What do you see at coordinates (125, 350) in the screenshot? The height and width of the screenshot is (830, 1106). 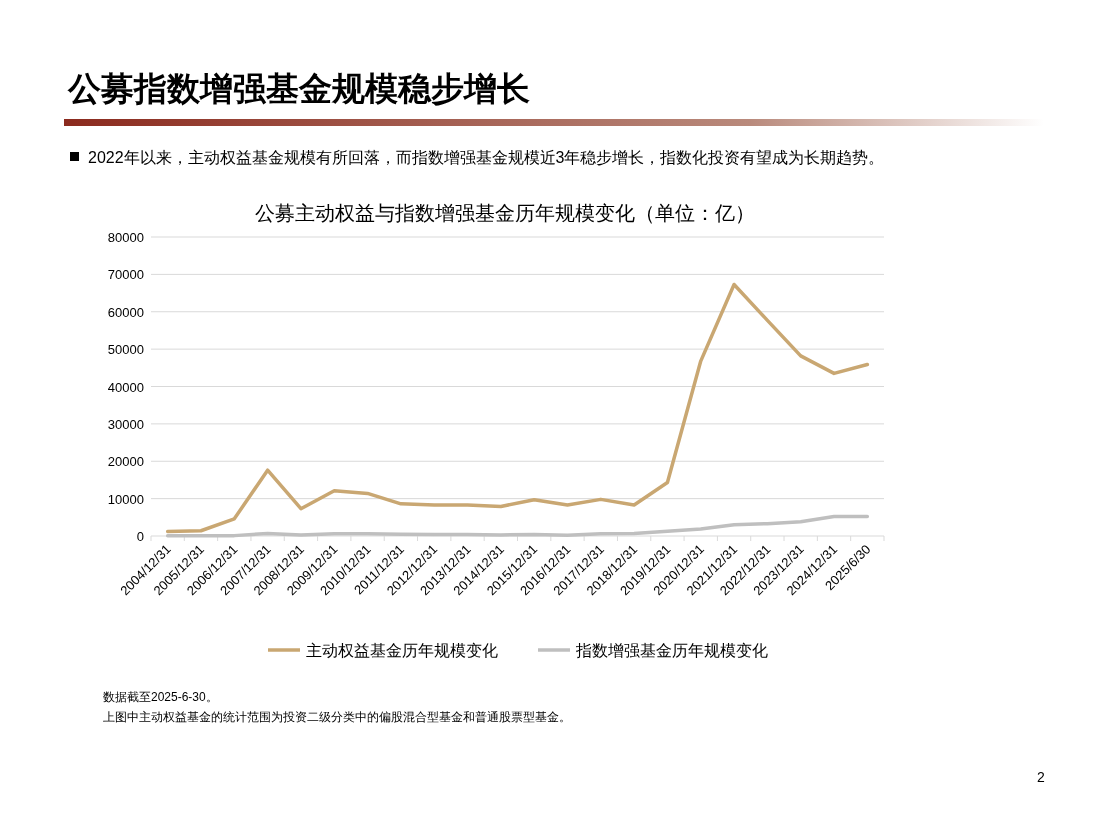 I see `ytick: 50000` at bounding box center [125, 350].